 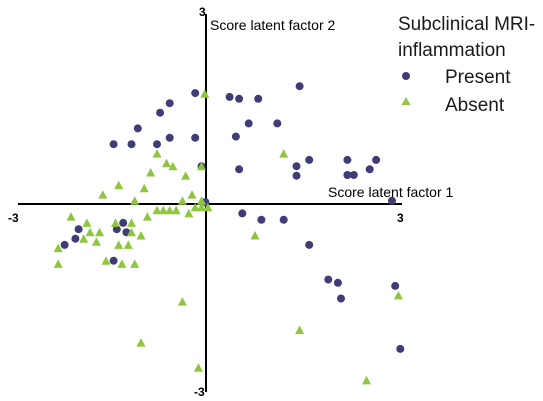 I want to click on x-axis-title: Score latent factor 1, so click(x=391, y=192).